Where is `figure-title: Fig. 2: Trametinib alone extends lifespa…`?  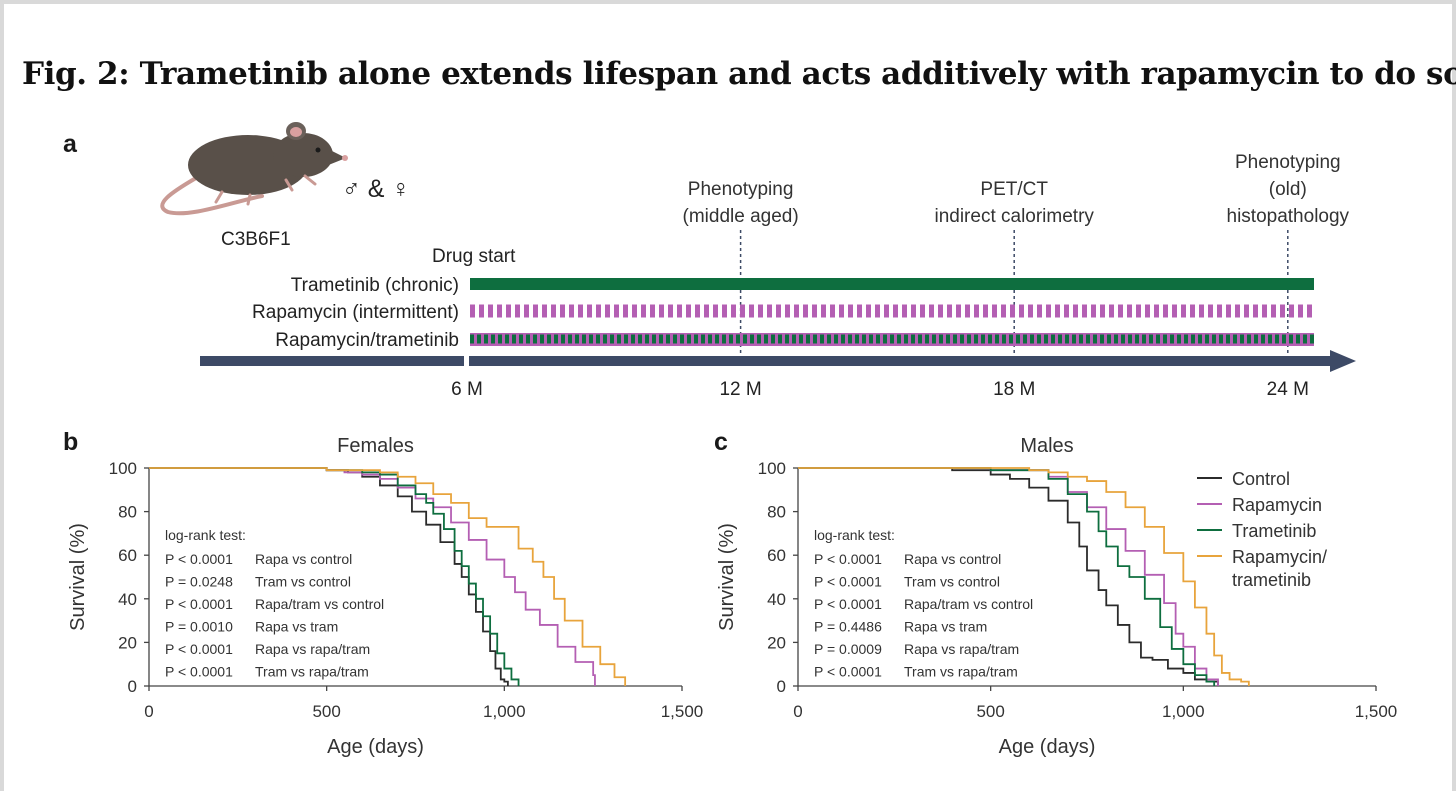 figure-title: Fig. 2: Trametinib alone extends lifespa… is located at coordinates (739, 74).